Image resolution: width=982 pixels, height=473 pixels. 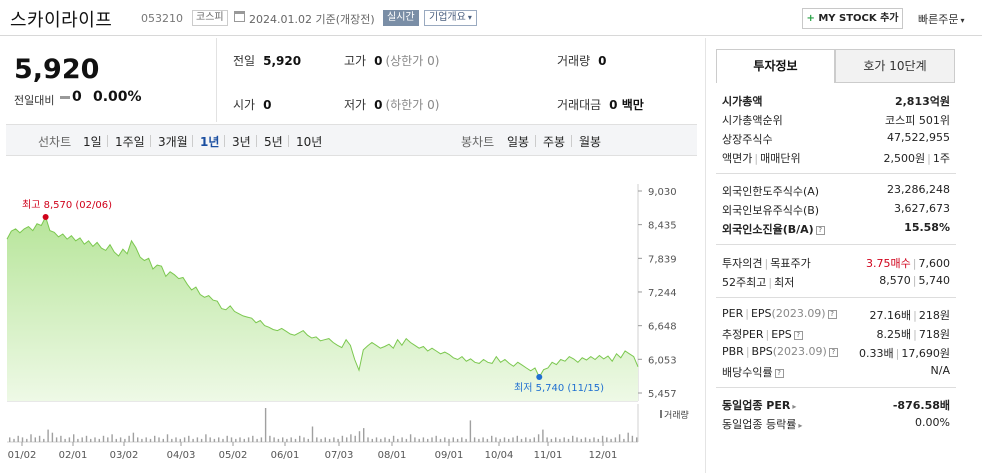 What do you see at coordinates (747, 139) in the screenshot?
I see `shares-label: 상장주식수` at bounding box center [747, 139].